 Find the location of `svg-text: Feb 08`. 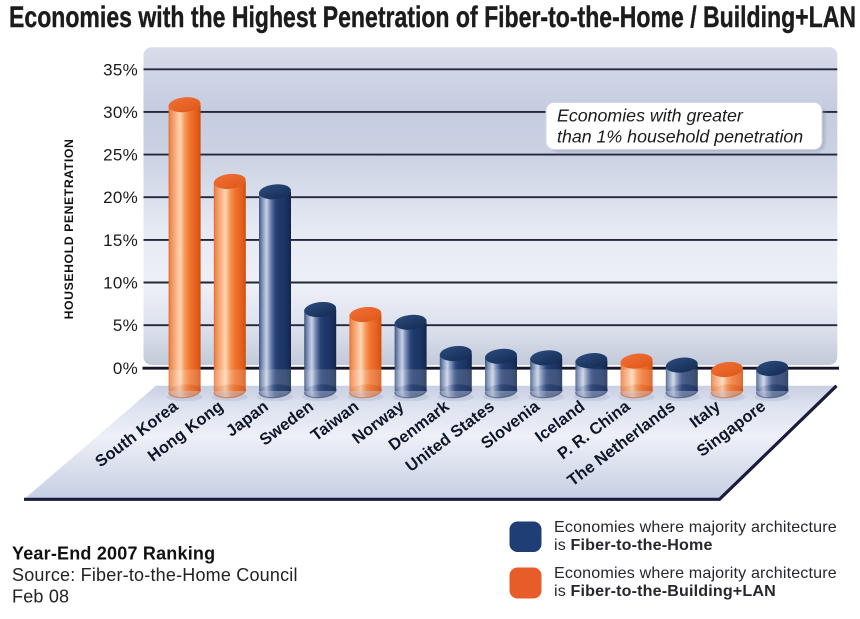

svg-text: Feb 08 is located at coordinates (40, 597).